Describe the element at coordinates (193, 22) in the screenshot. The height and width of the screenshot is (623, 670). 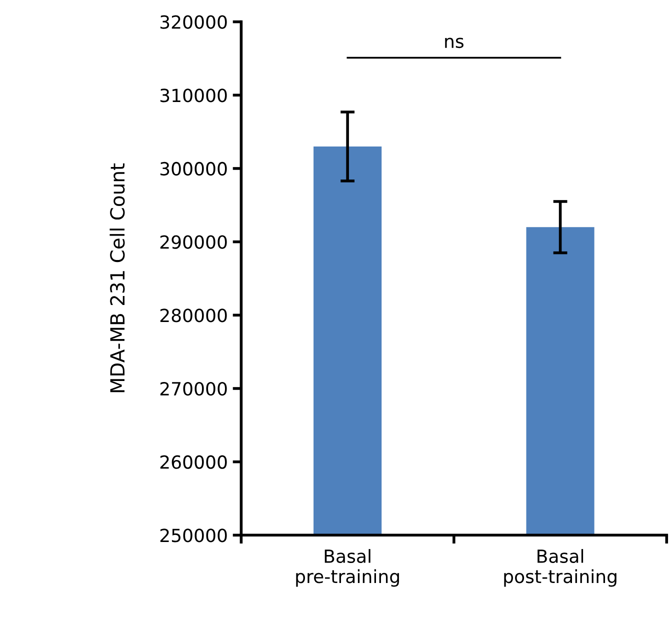
I see `y-tick-label: 320000` at that location.